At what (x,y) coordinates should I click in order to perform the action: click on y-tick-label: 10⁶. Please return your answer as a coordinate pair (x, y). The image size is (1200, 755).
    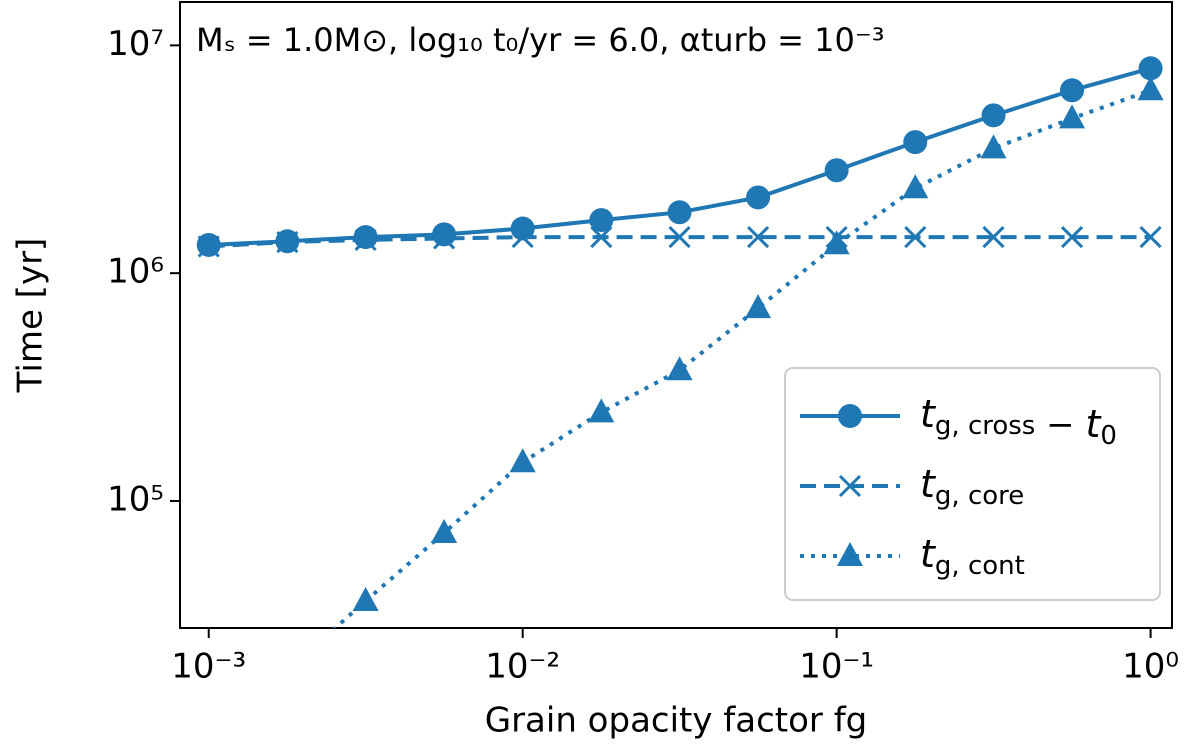
    Looking at the image, I should click on (135, 272).